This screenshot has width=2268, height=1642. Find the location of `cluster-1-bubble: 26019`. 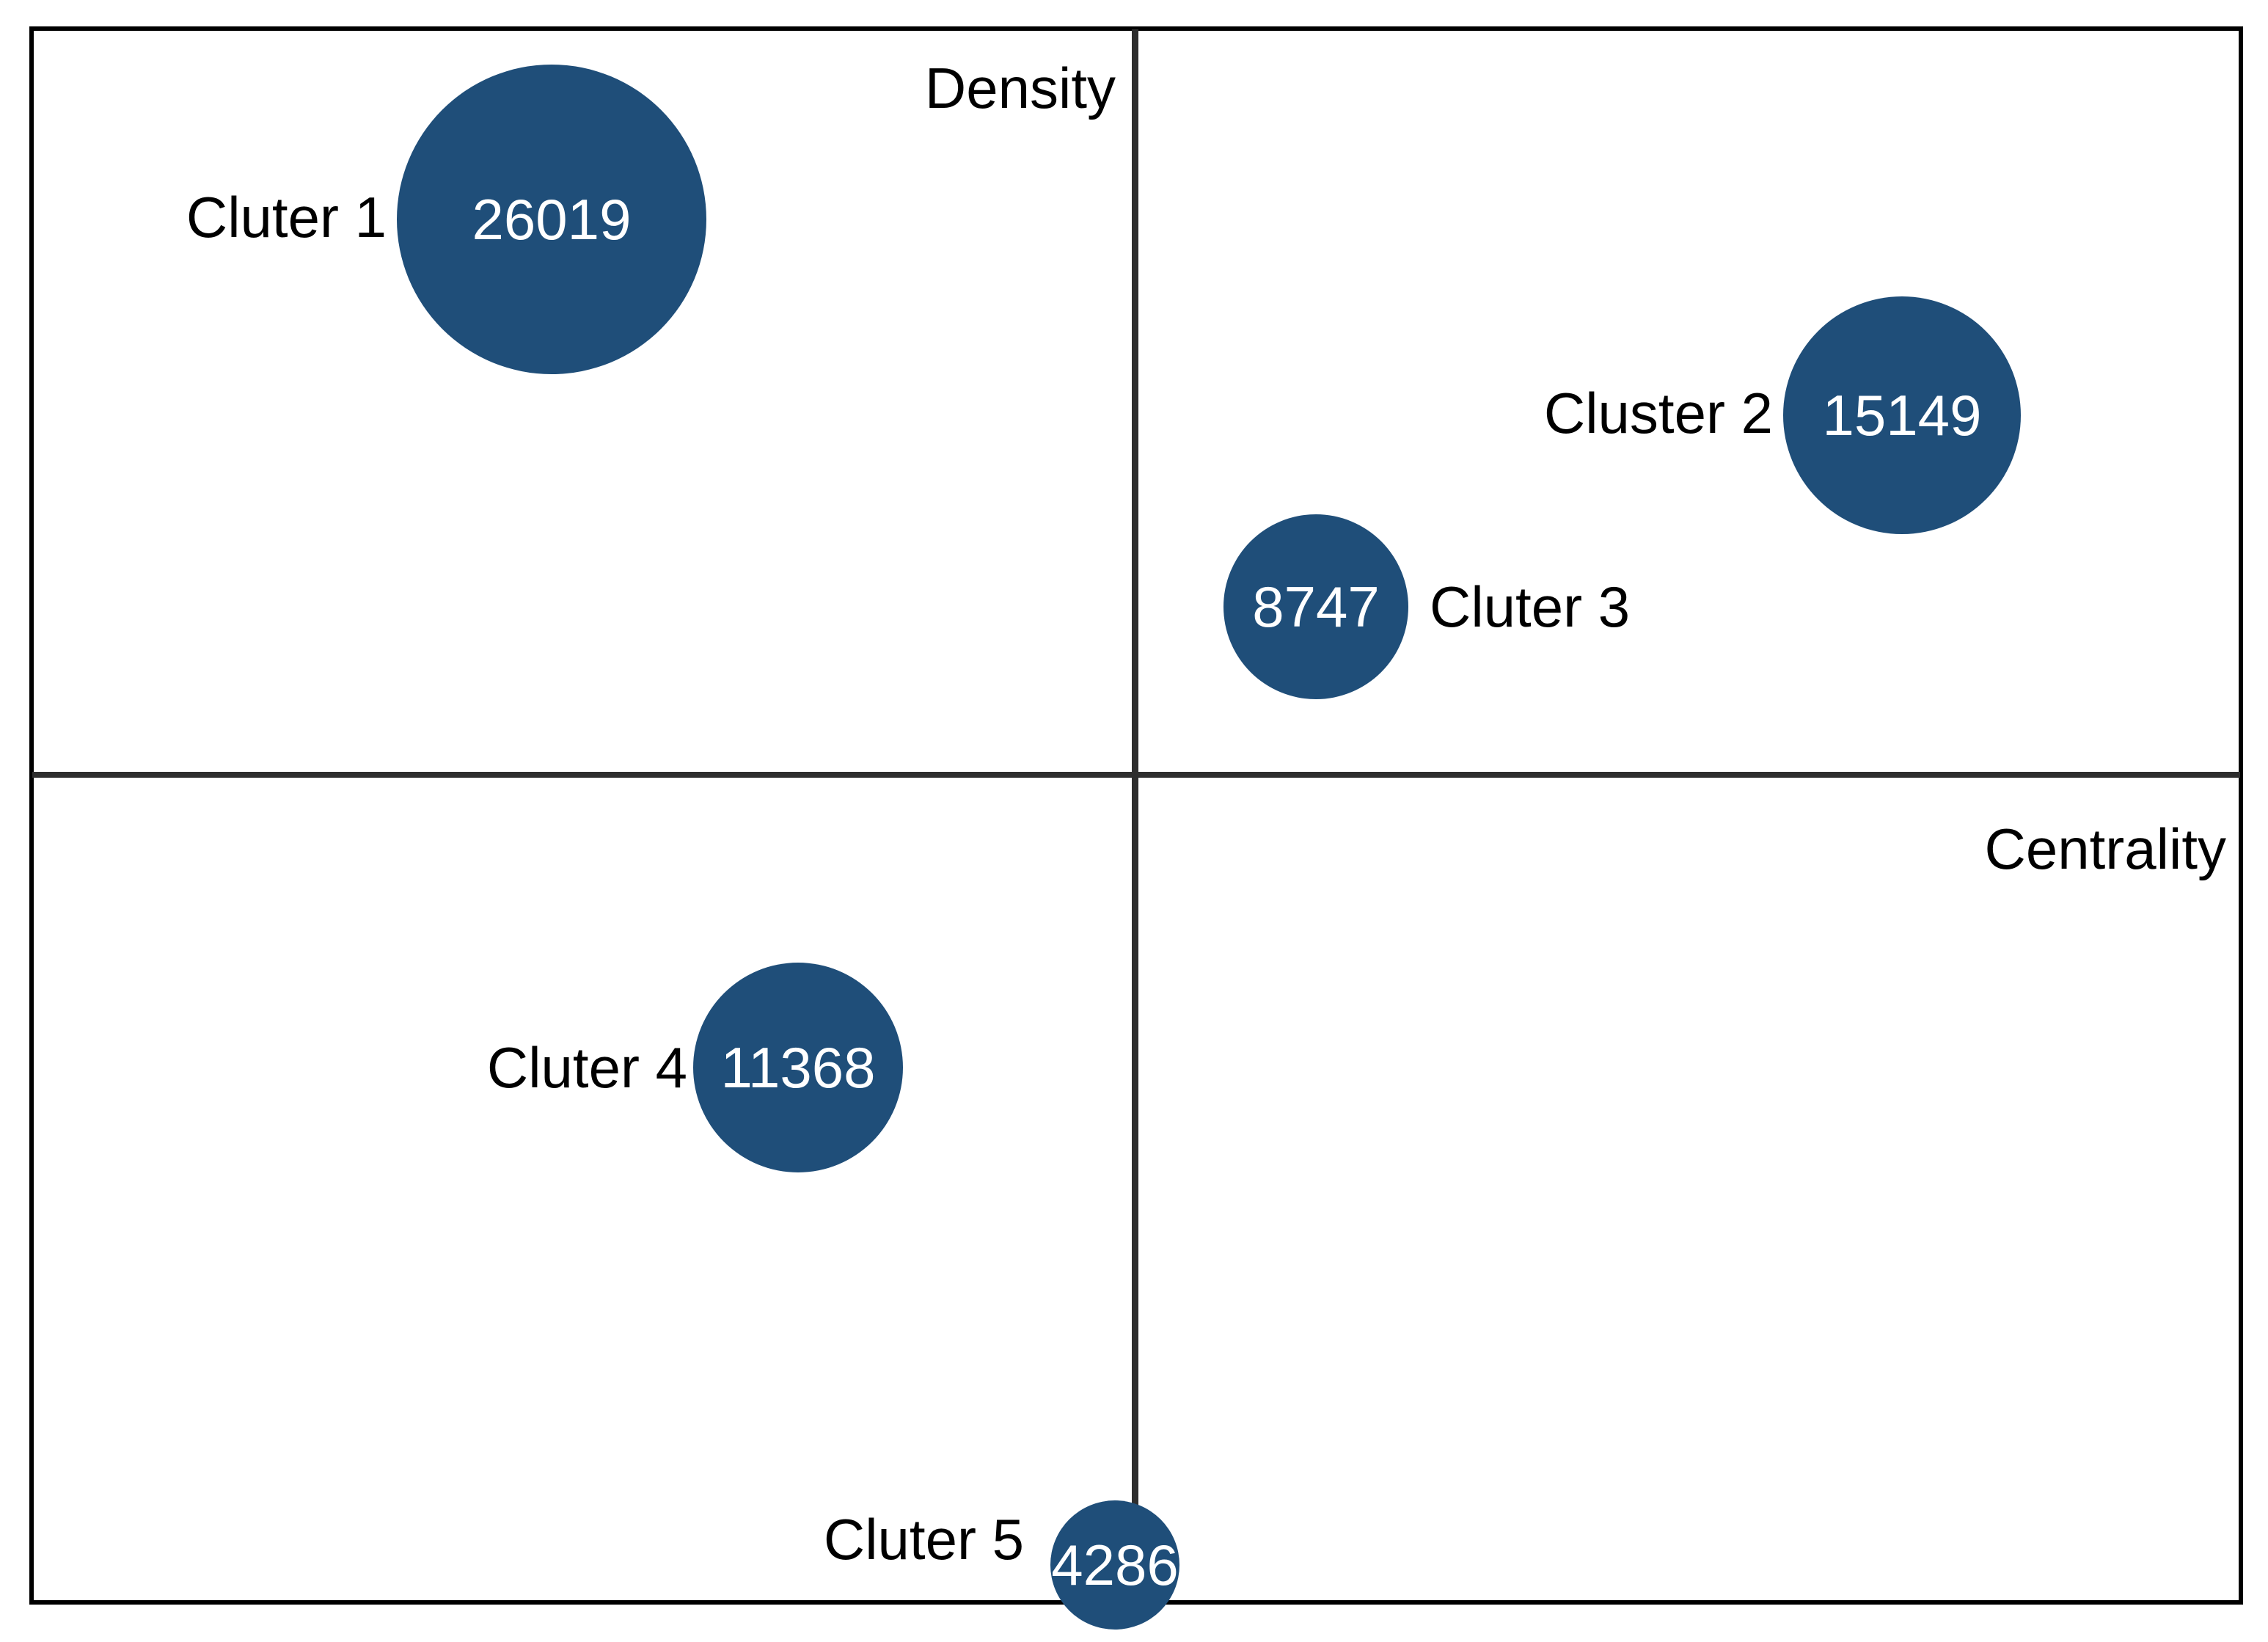

cluster-1-bubble: 26019 is located at coordinates (551, 219).